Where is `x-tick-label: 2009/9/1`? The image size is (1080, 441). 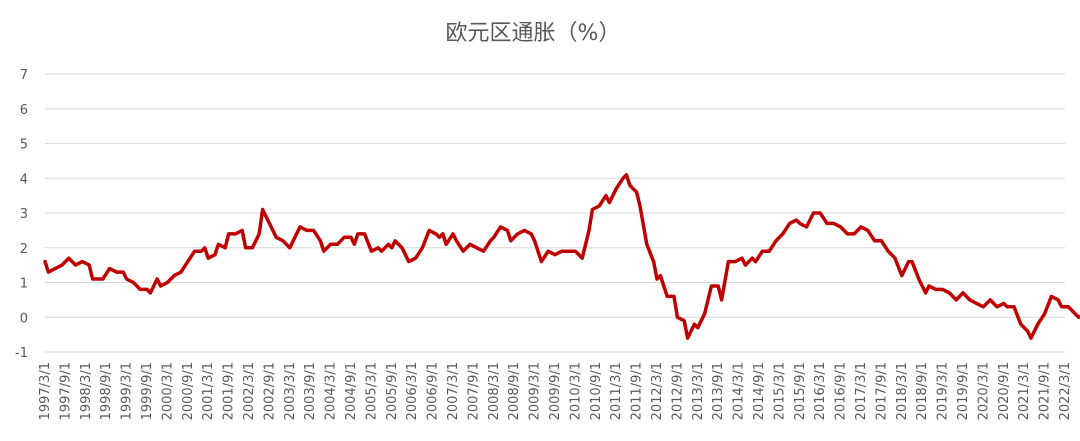
x-tick-label: 2009/9/1 is located at coordinates (555, 391).